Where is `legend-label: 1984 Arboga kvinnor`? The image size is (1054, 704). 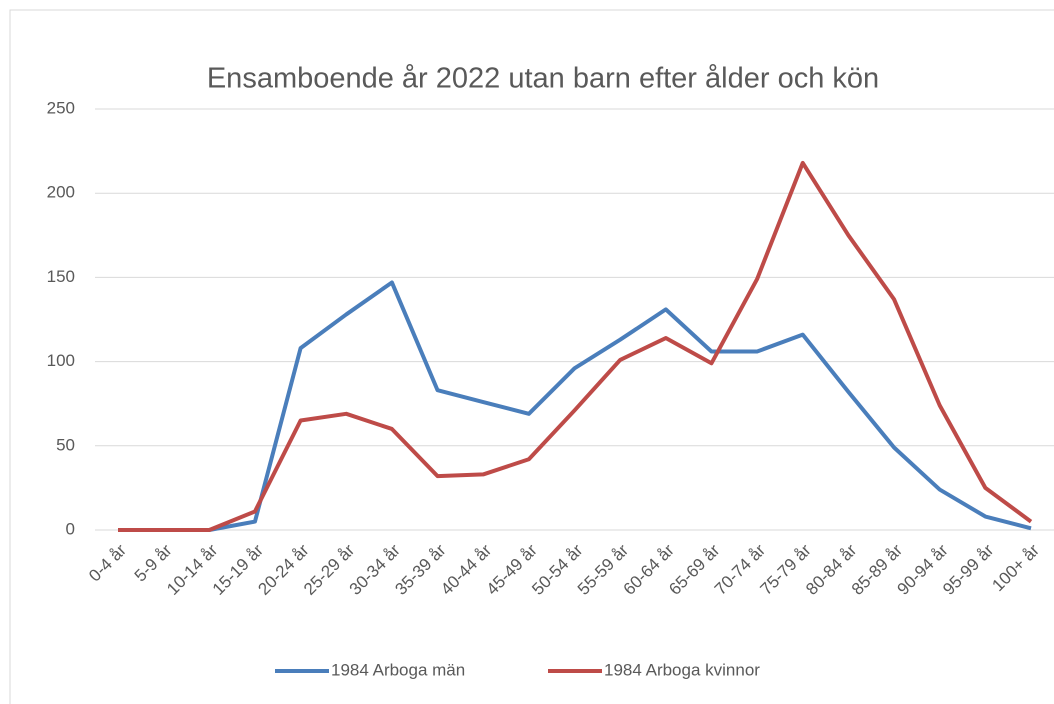 legend-label: 1984 Arboga kvinnor is located at coordinates (682, 669).